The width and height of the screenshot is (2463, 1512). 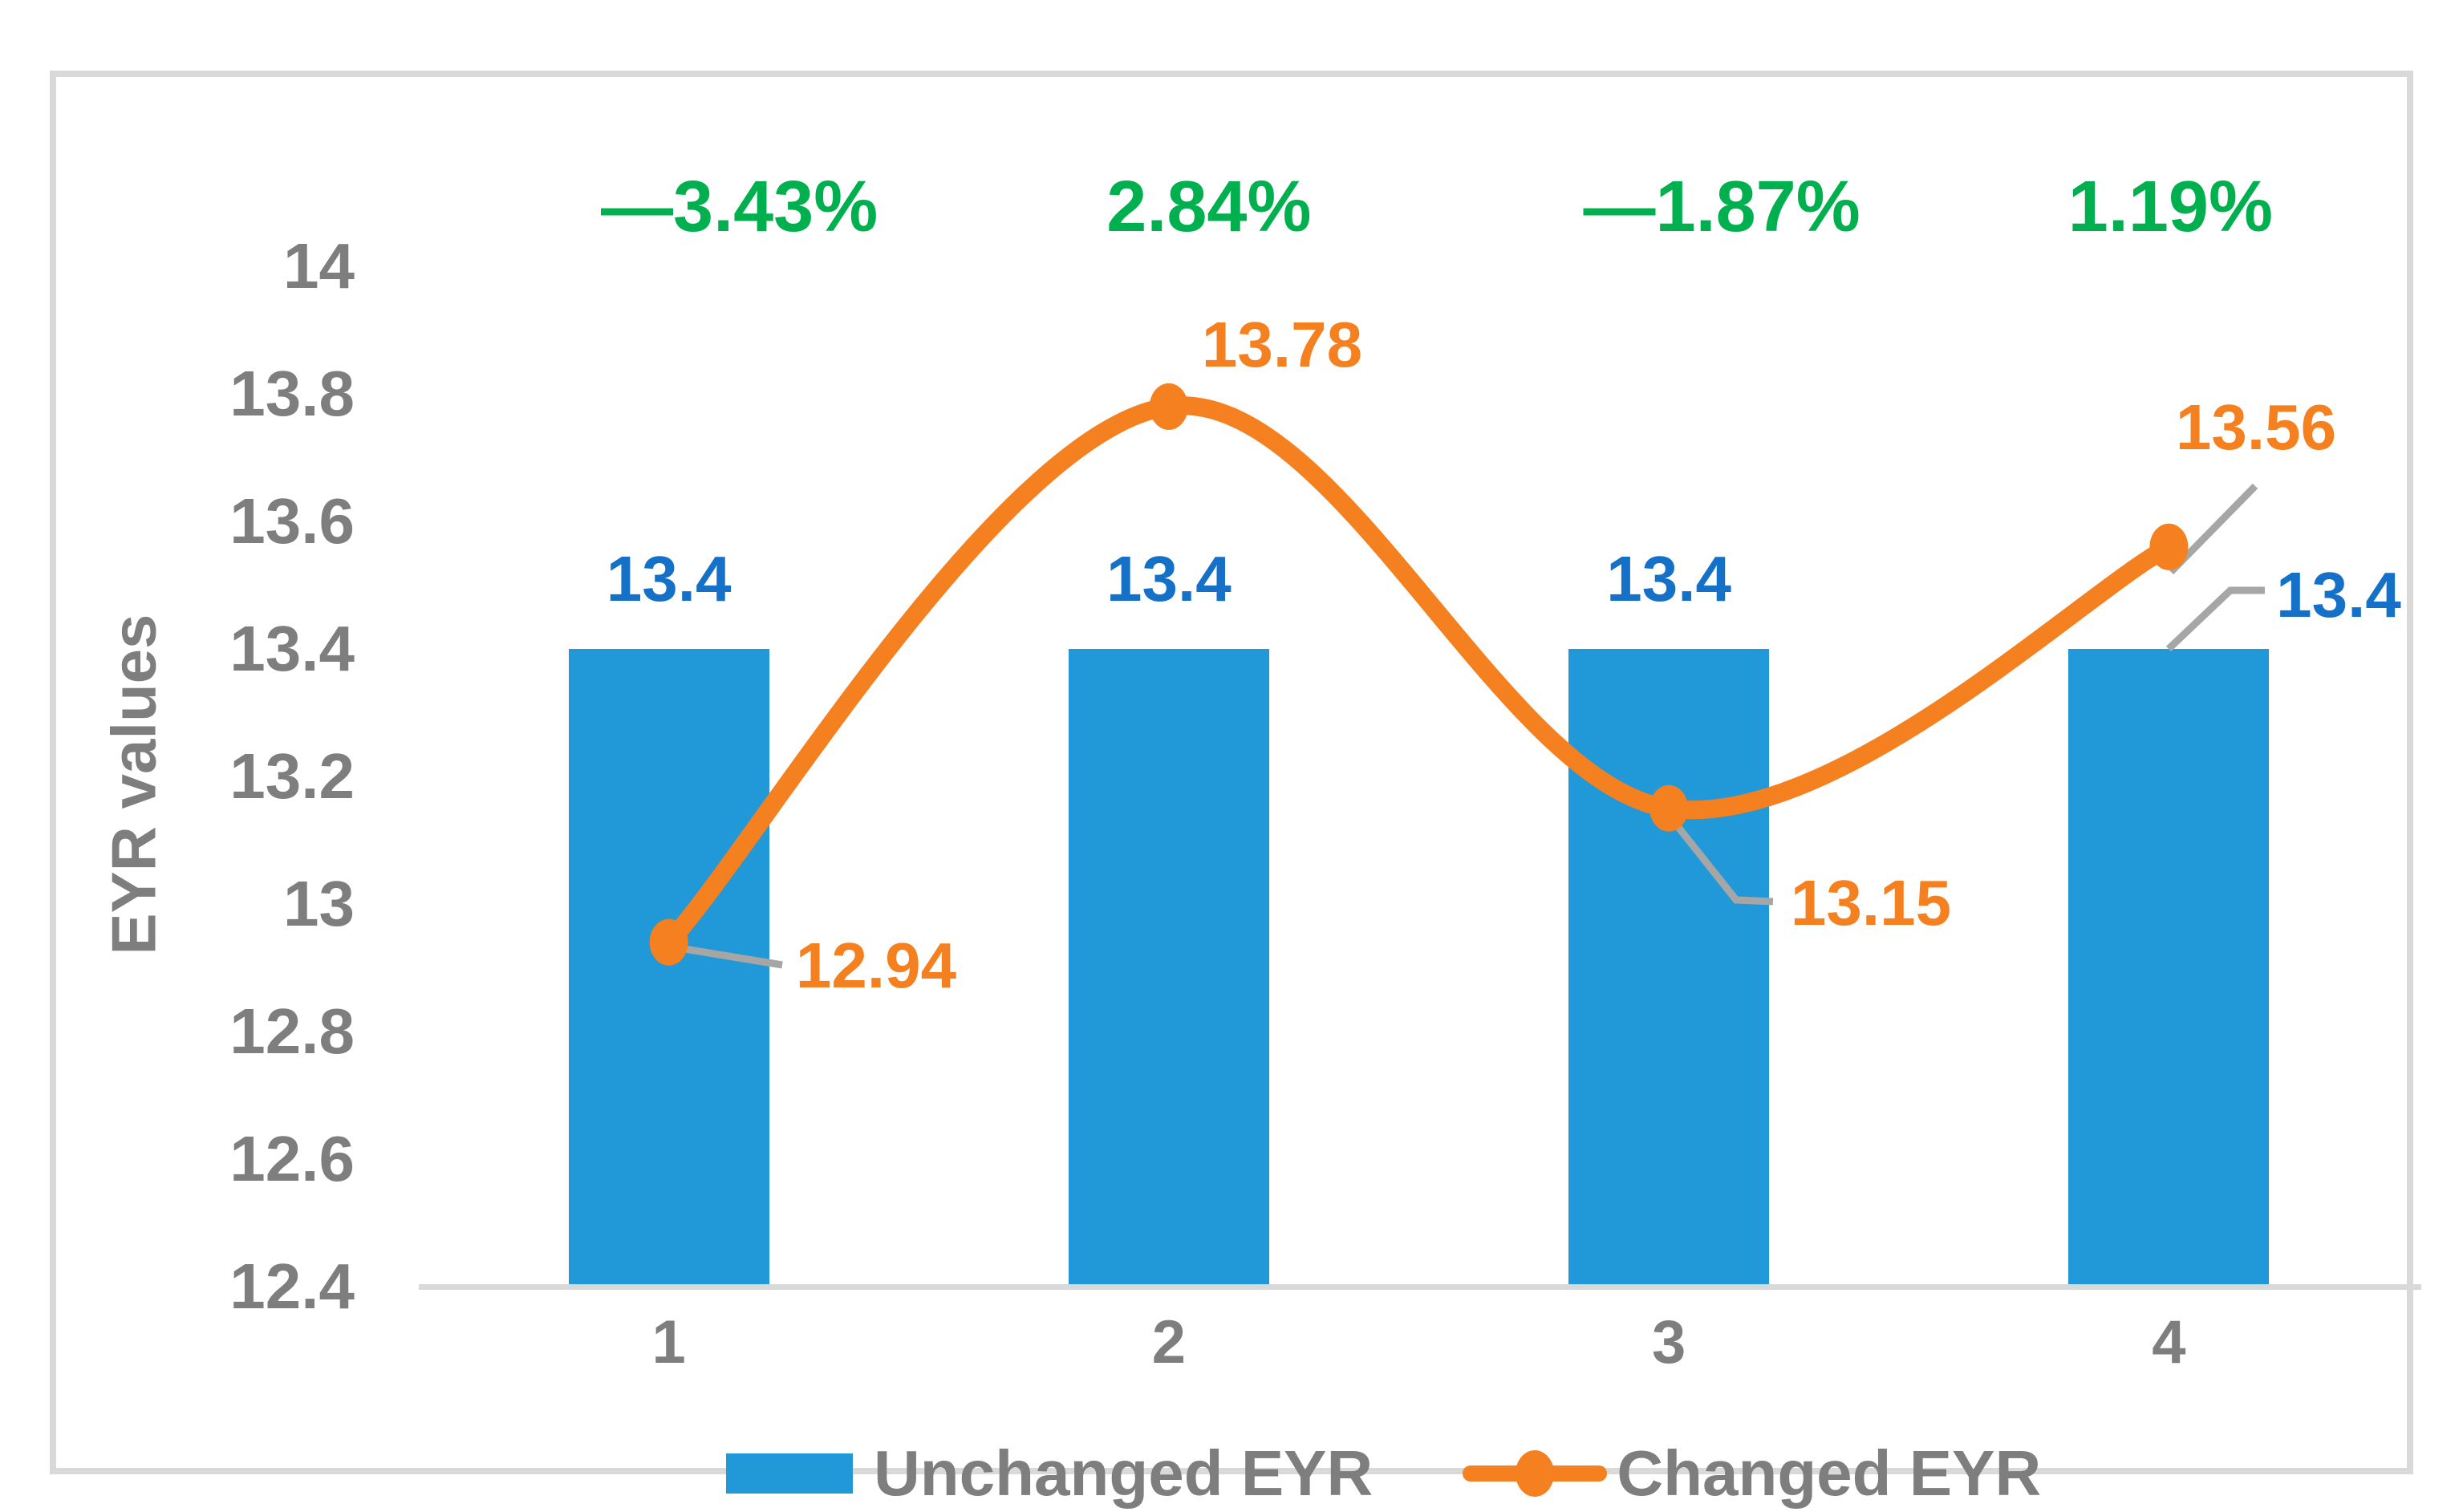 What do you see at coordinates (2169, 1342) in the screenshot?
I see `x-category-label: 4` at bounding box center [2169, 1342].